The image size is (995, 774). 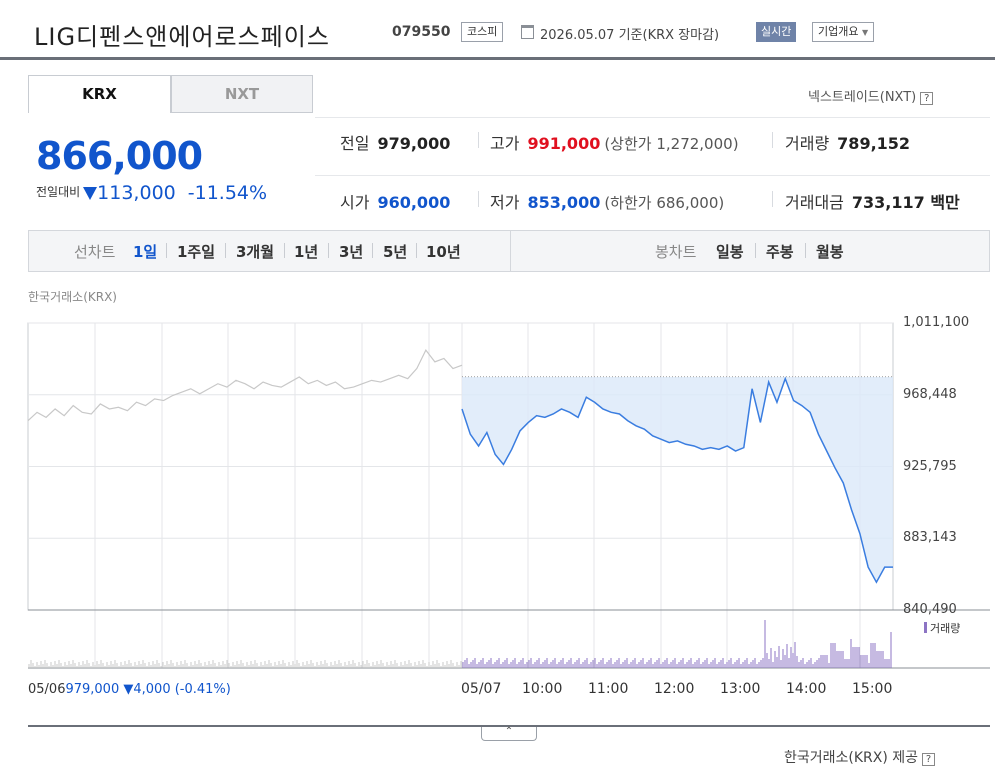 What do you see at coordinates (630, 35) in the screenshot?
I see `quote-date: 2026.05.07 기준(KRX 장마감)` at bounding box center [630, 35].